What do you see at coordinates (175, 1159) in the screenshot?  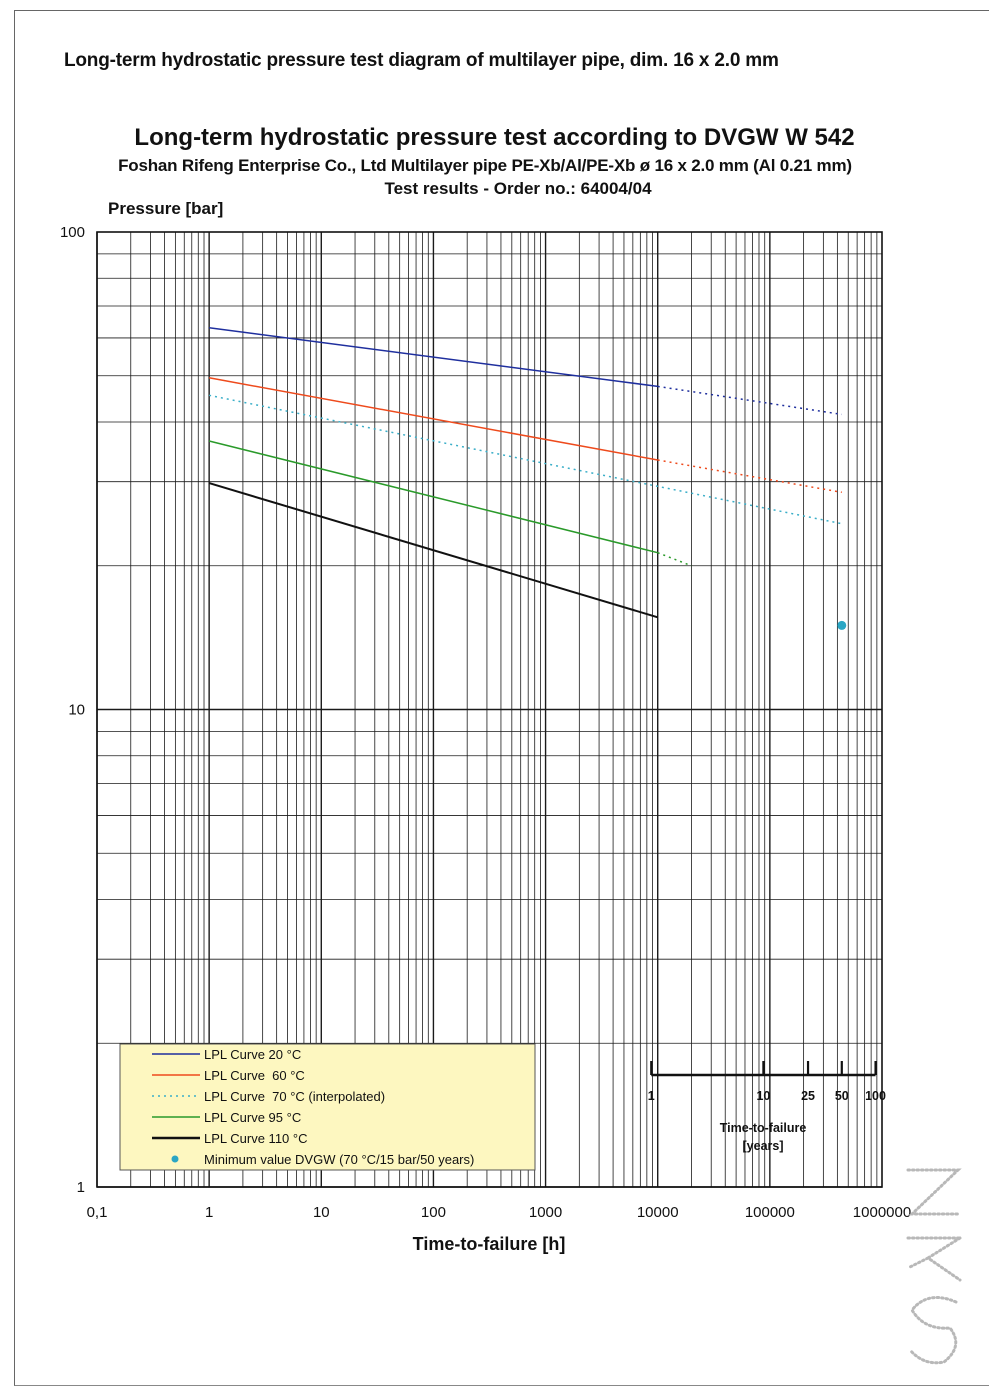 I see `legend-swatch-point` at bounding box center [175, 1159].